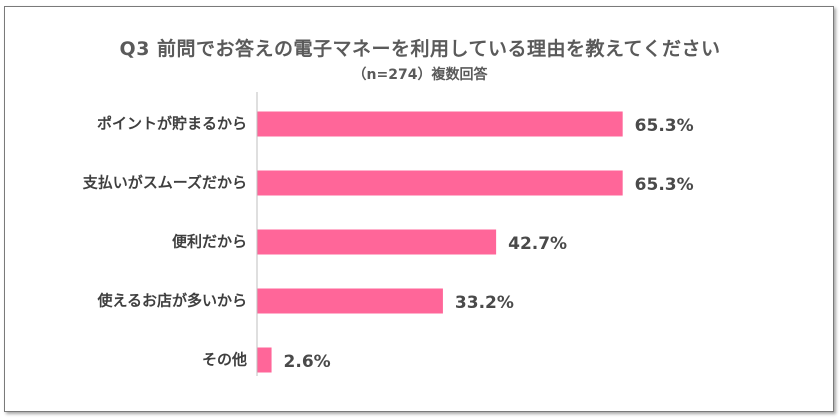 This screenshot has width=840, height=420. What do you see at coordinates (209, 242) in the screenshot?
I see `category-label: 便利だから` at bounding box center [209, 242].